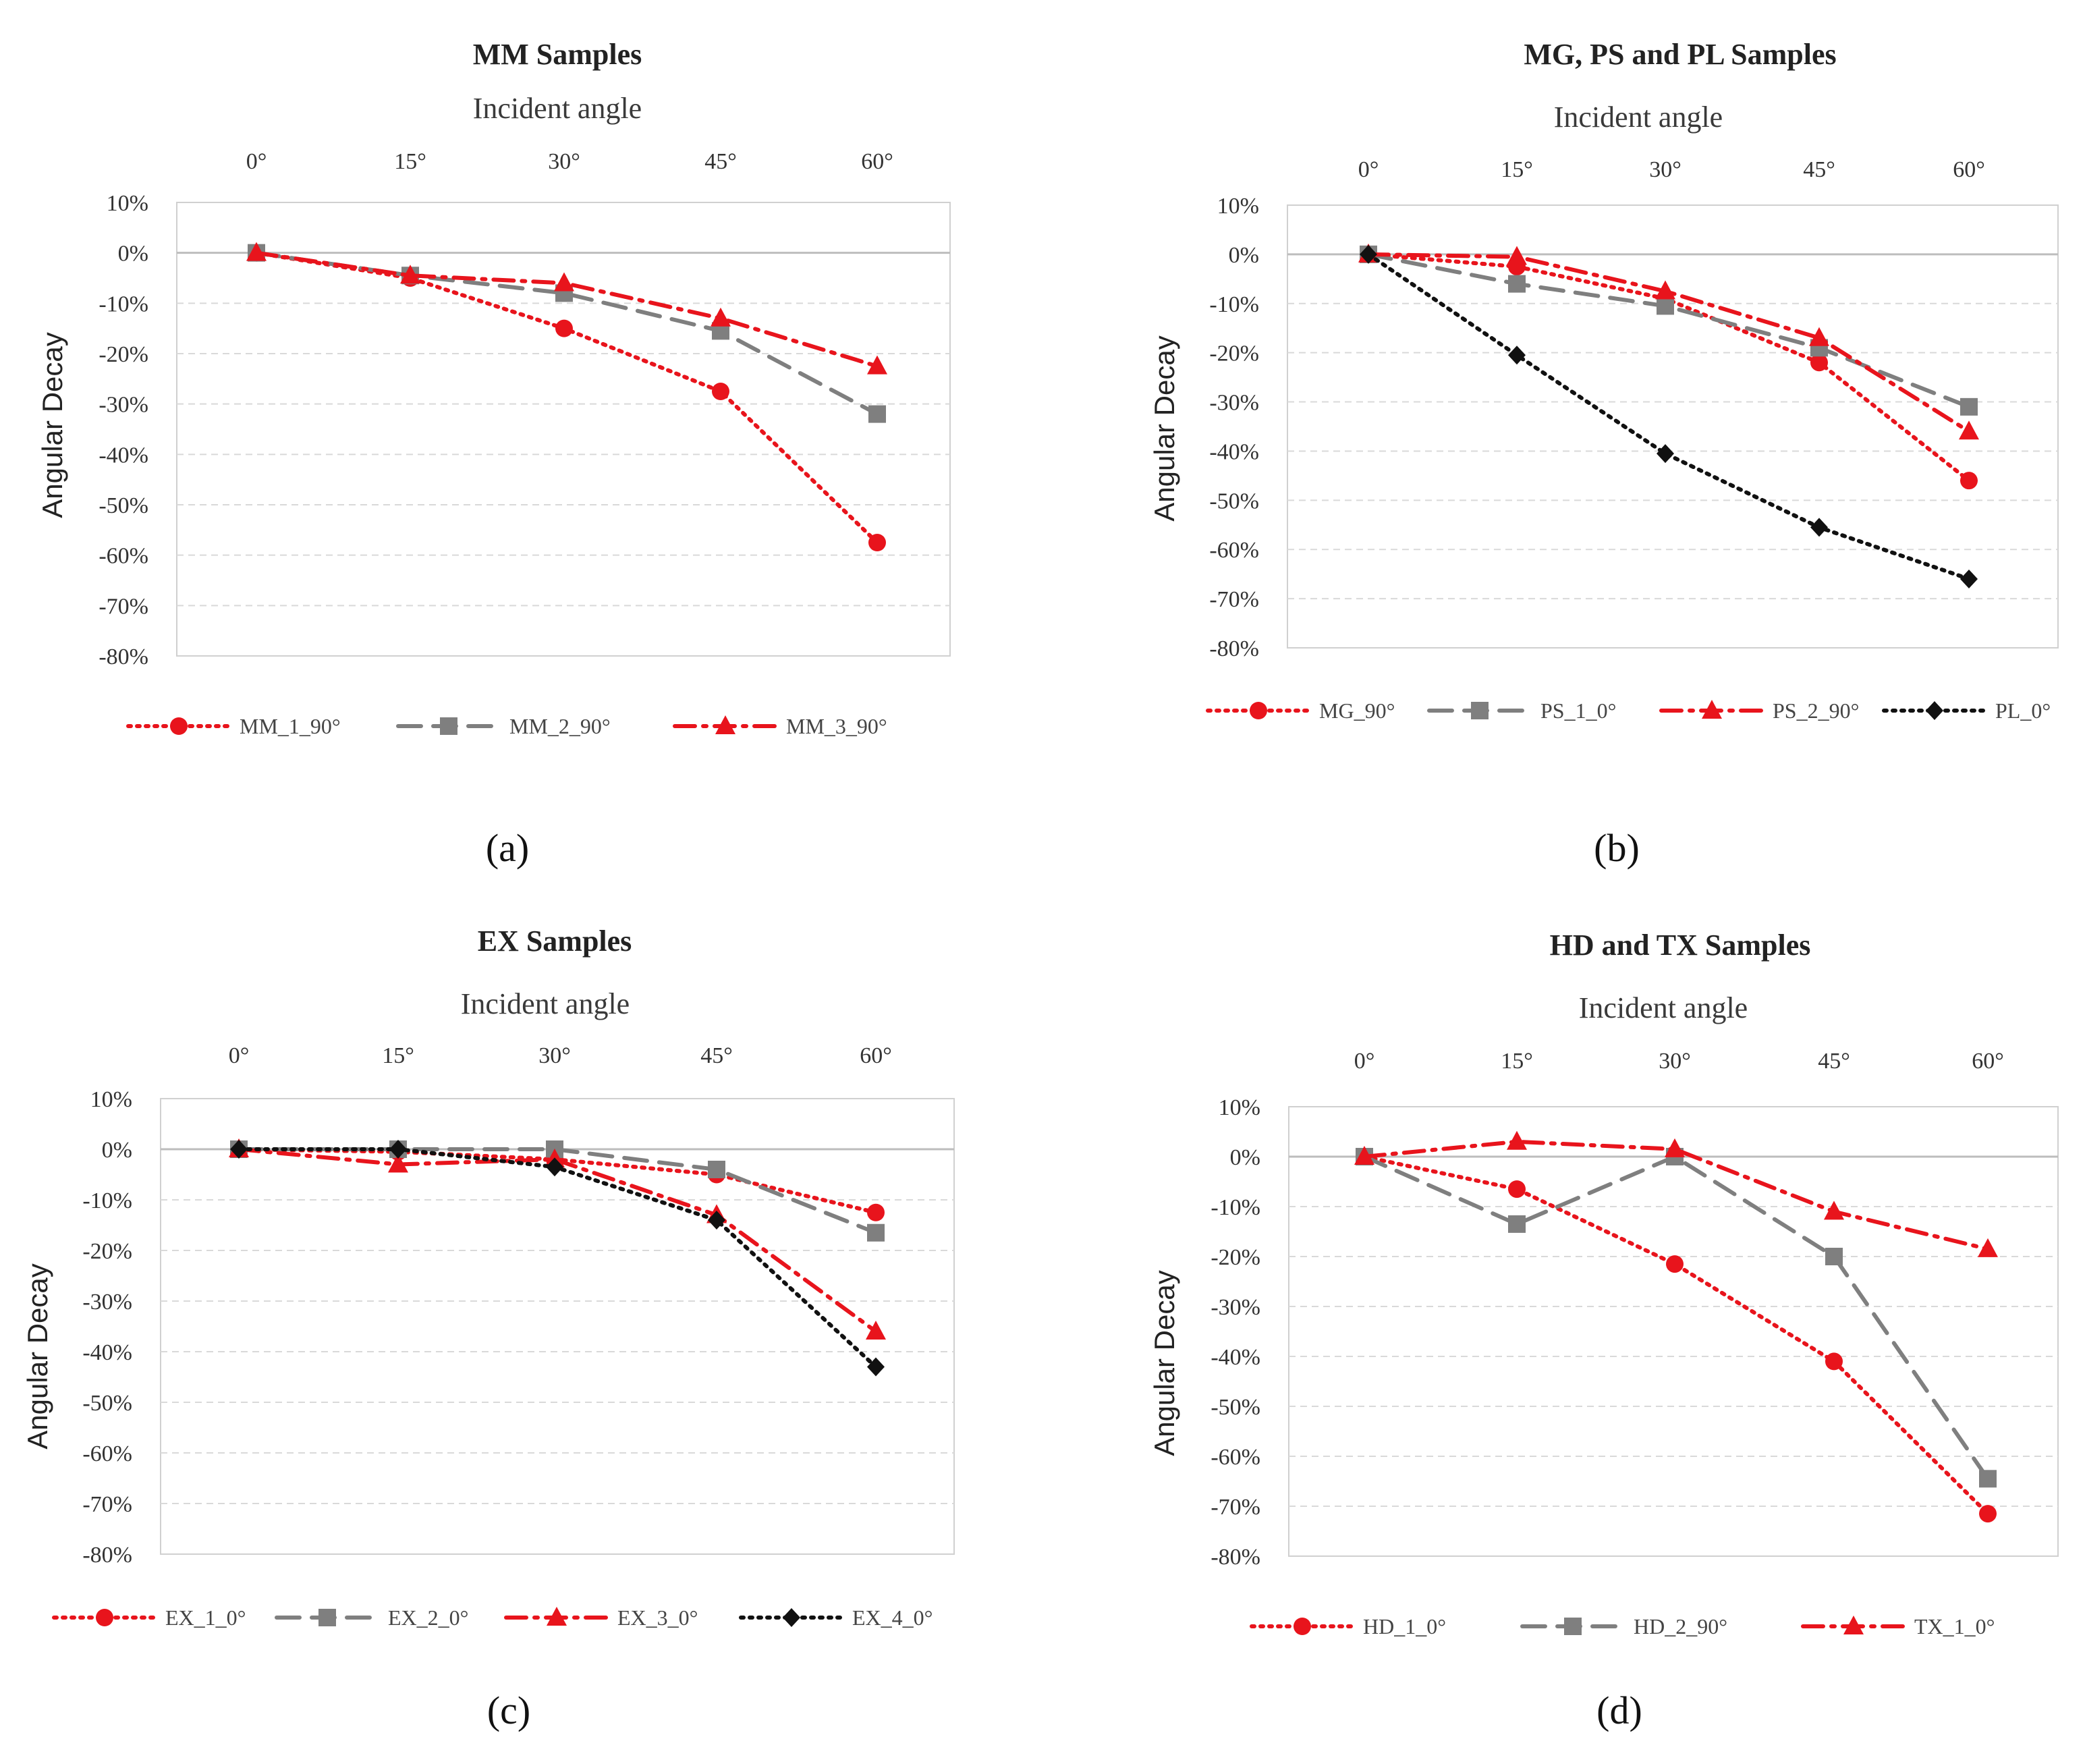  Describe the element at coordinates (1954, 1626) in the screenshot. I see `legend-label: TX_1_0°` at that location.